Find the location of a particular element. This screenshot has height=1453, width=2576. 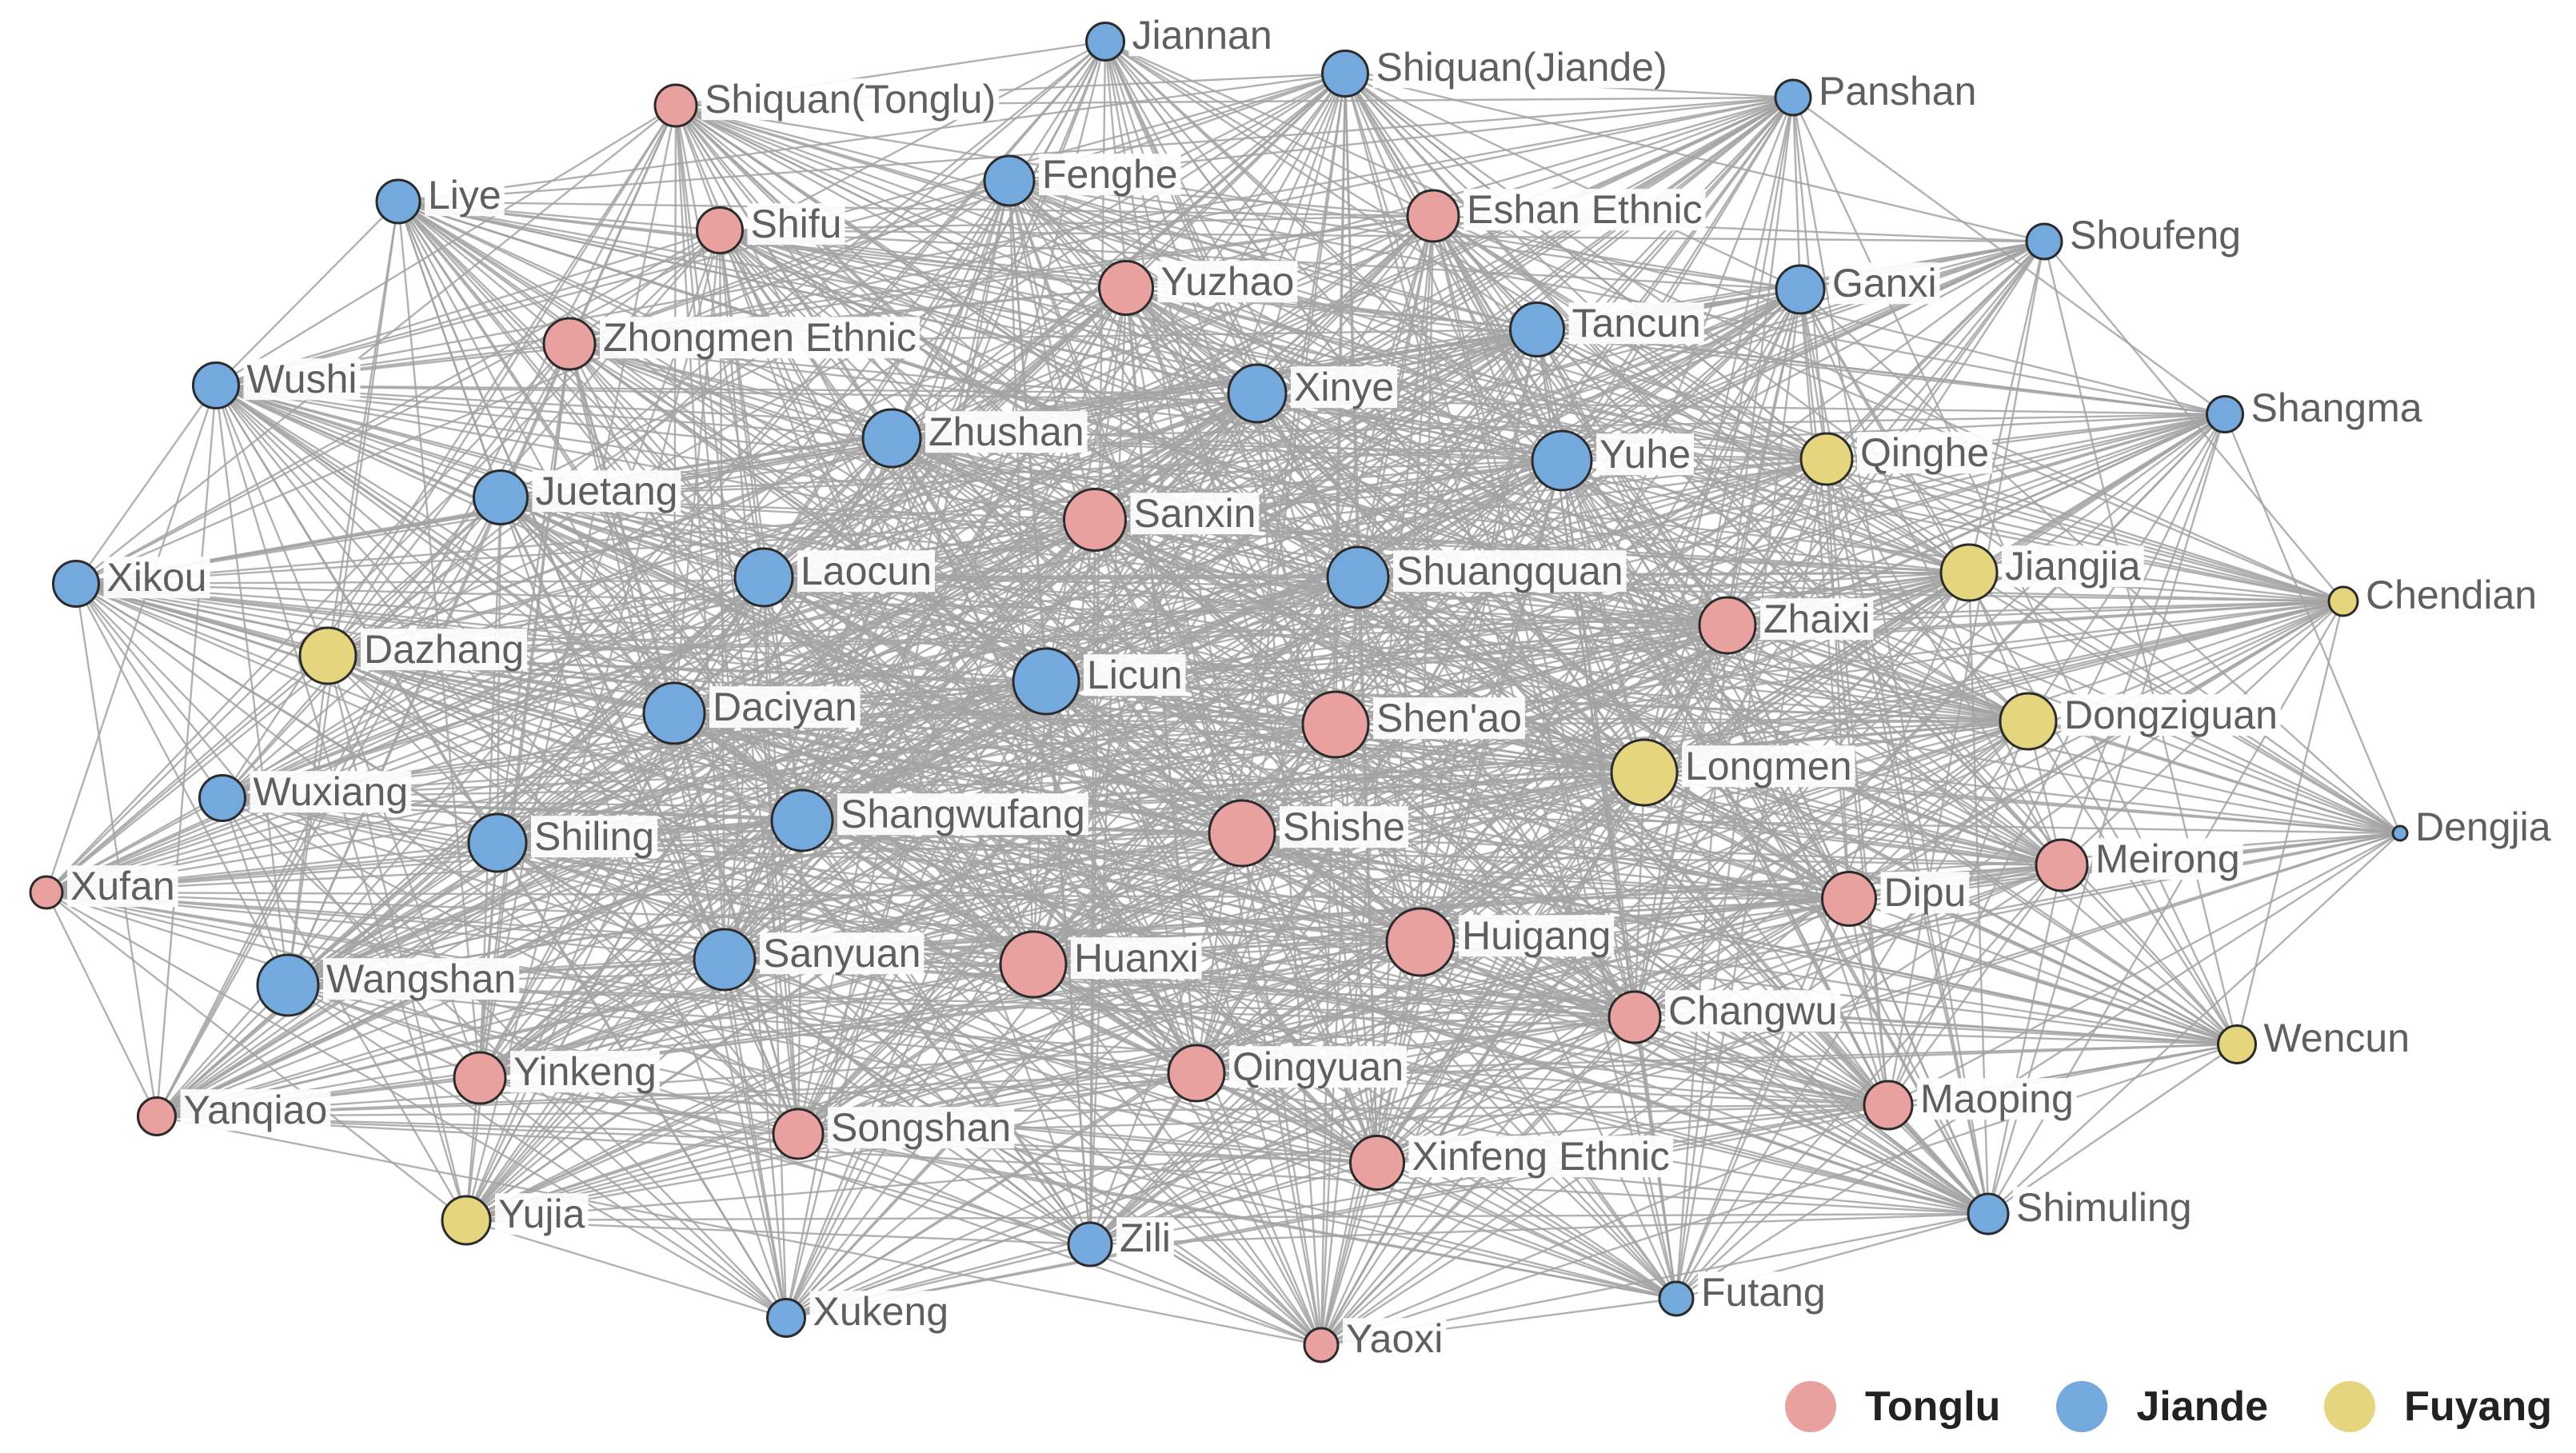

node-shifu is located at coordinates (720, 230).